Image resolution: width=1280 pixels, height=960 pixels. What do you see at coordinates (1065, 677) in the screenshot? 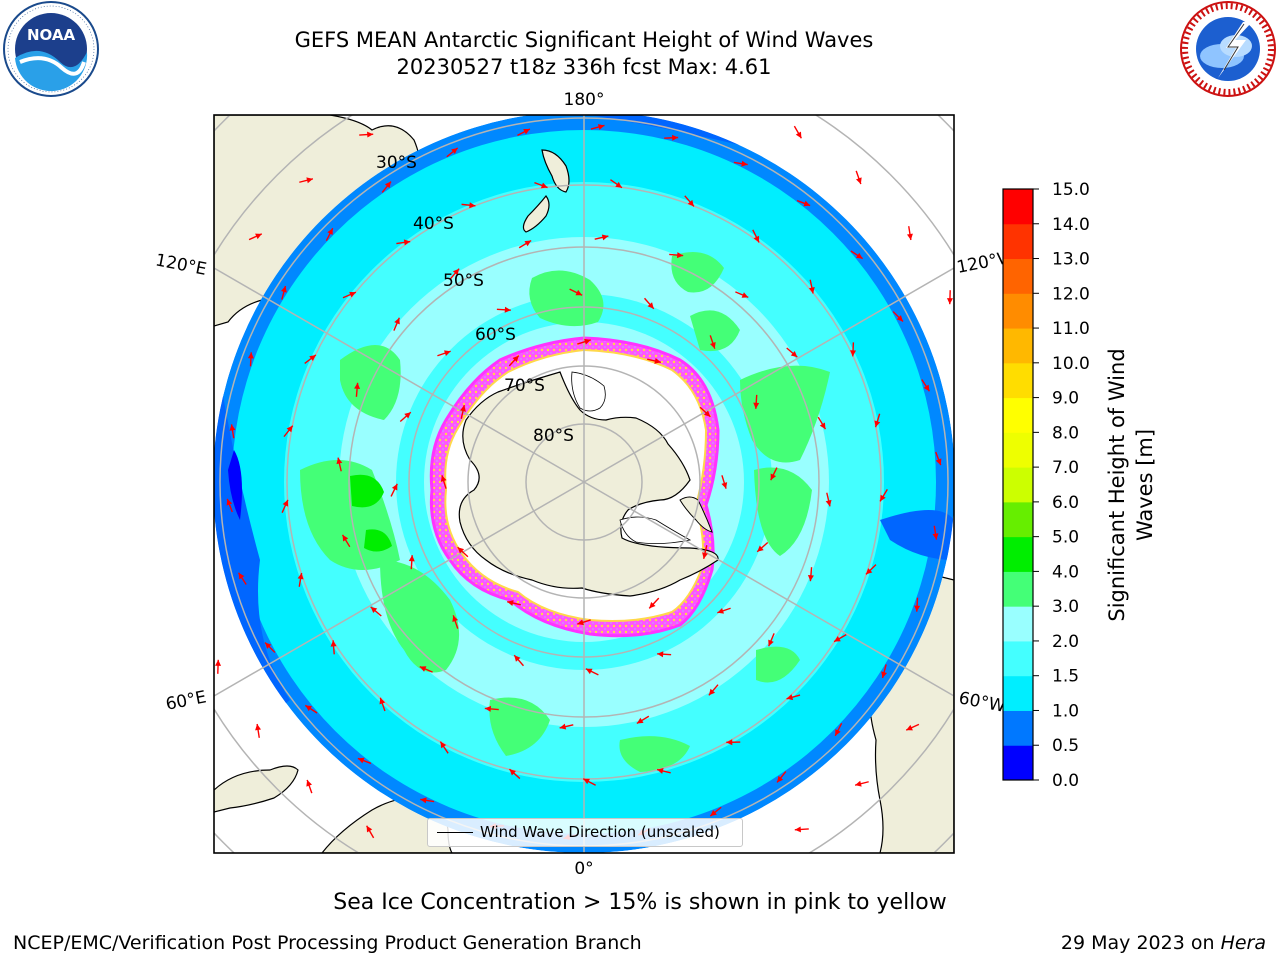
I see `colorbar-tick-label: 1.5` at bounding box center [1065, 677].